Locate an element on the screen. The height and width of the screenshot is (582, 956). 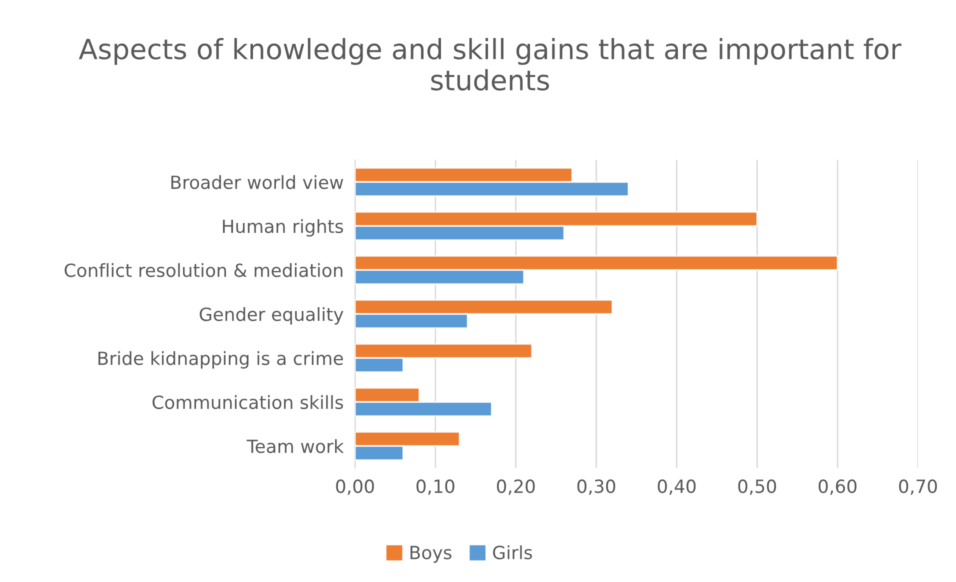
y-tick-label: Human rights is located at coordinates (283, 228).